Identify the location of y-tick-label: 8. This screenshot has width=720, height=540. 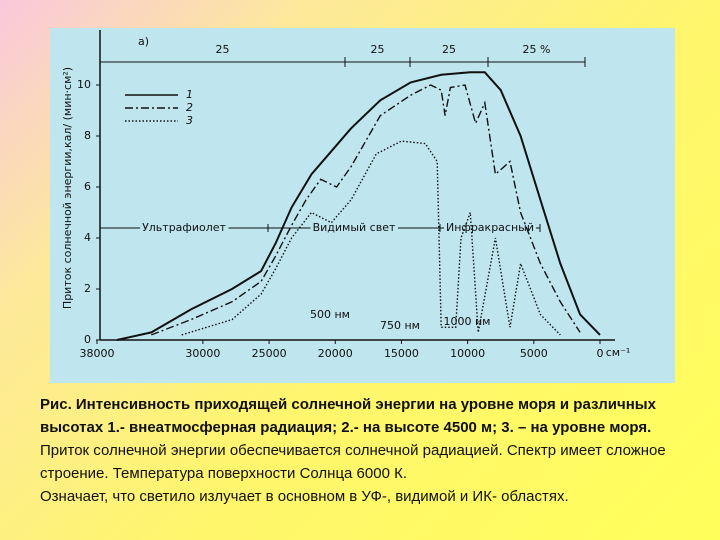
(87, 135).